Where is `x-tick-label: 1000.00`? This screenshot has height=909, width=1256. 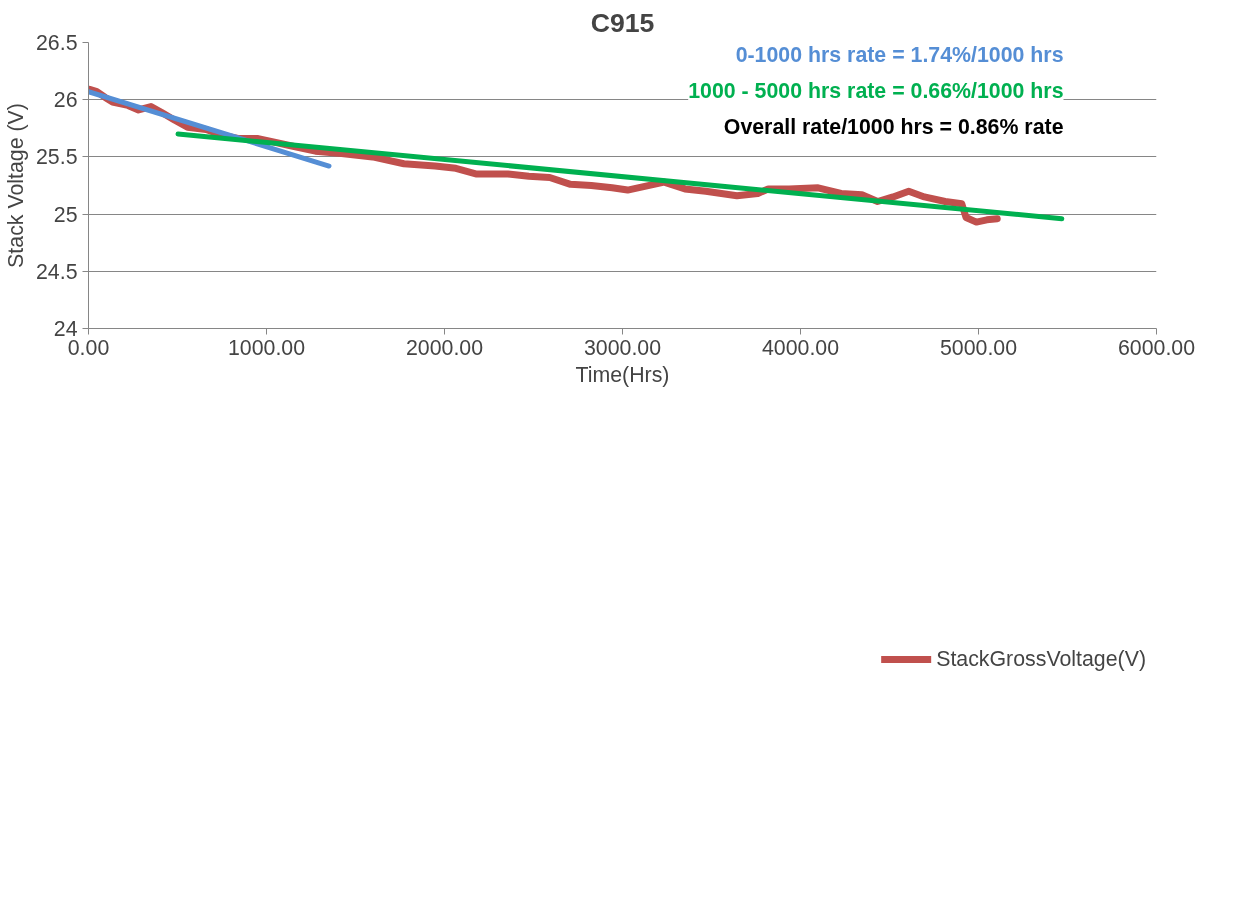
x-tick-label: 1000.00 is located at coordinates (266, 347).